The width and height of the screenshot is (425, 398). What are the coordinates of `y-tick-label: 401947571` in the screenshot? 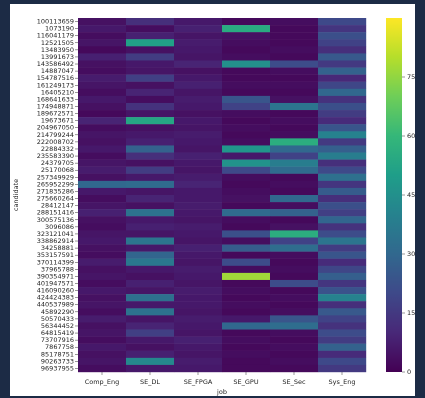 It's located at (55, 284).